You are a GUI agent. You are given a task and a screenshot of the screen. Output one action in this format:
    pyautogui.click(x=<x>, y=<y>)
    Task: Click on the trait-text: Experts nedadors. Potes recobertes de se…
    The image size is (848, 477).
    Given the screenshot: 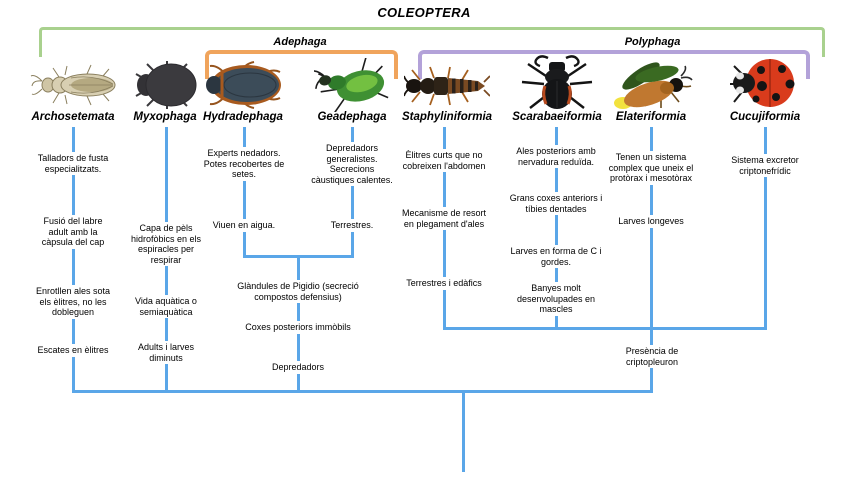 What is the action you would take?
    pyautogui.click(x=244, y=164)
    